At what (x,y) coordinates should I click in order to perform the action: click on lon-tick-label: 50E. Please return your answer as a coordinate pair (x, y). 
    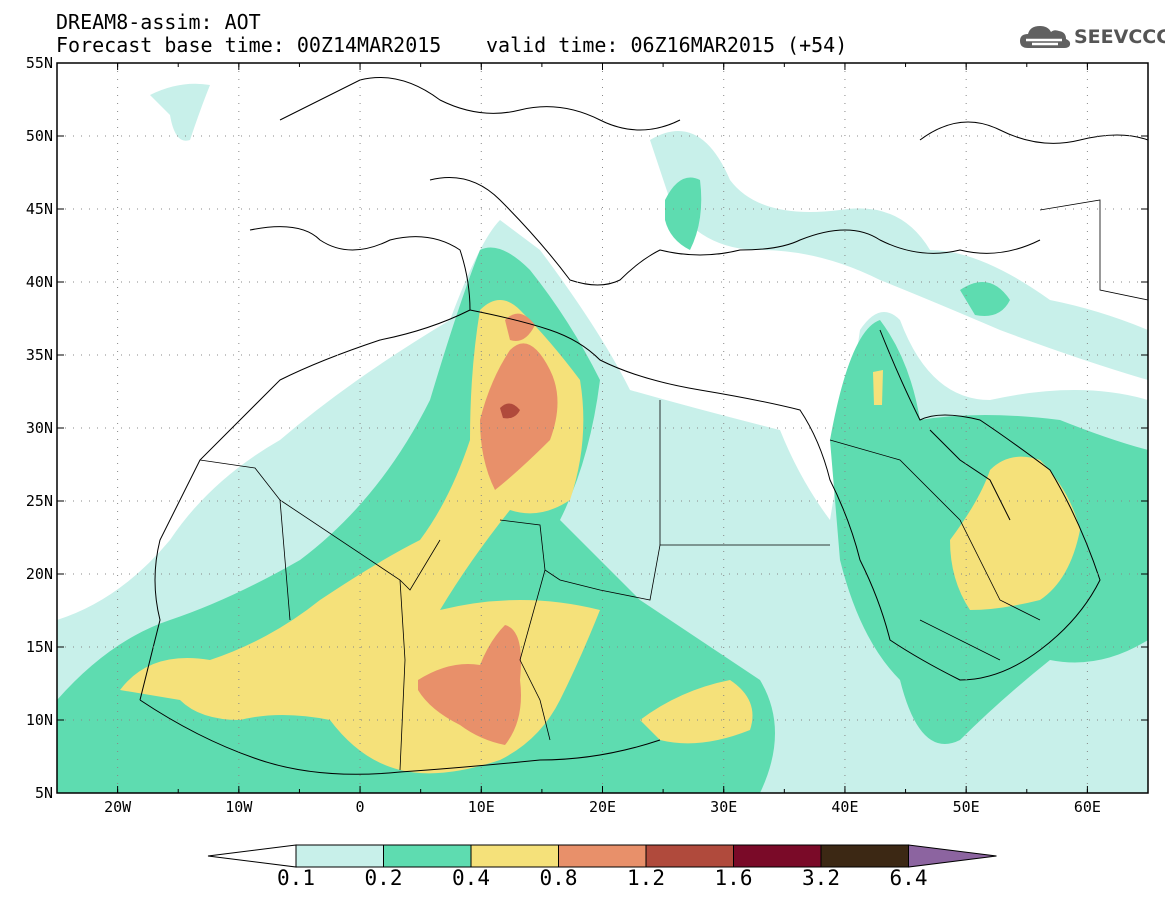
    Looking at the image, I should click on (966, 807).